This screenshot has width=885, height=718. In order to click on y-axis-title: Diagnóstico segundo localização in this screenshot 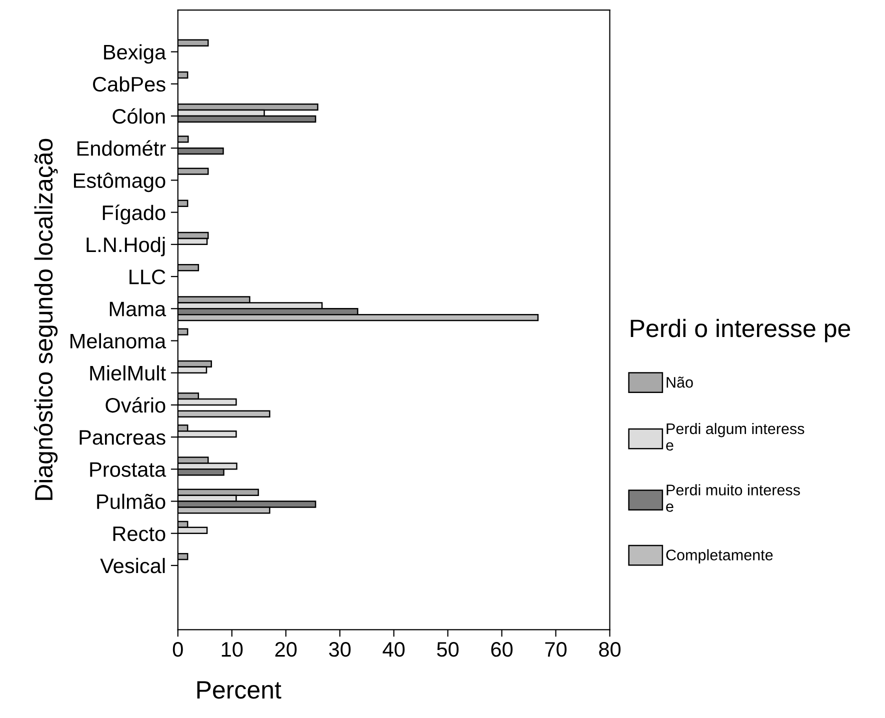, I will do `click(46, 319)`.